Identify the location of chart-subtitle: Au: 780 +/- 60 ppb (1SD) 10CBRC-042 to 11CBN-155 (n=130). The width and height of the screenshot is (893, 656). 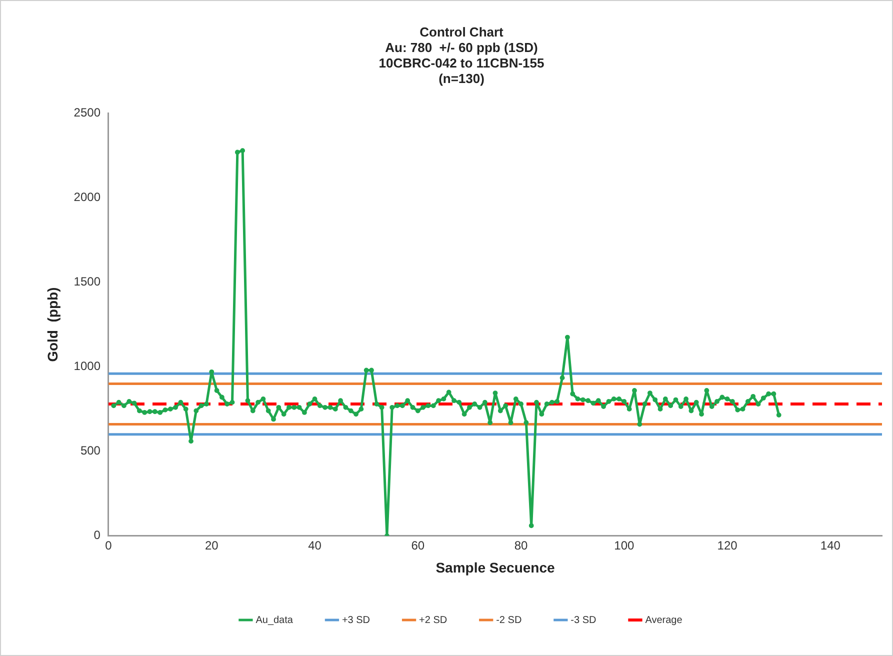
(461, 63).